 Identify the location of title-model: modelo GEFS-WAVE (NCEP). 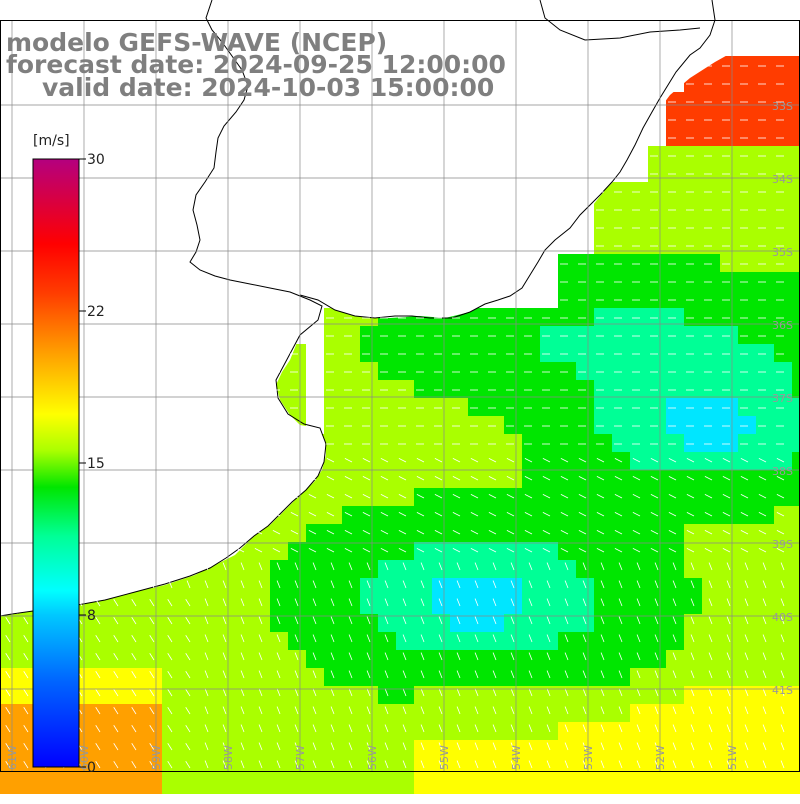
(197, 42).